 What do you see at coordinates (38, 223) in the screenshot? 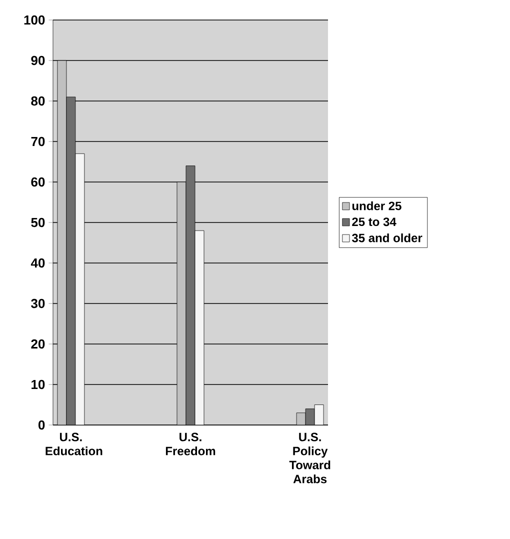
I see `y-tick-label: 50` at bounding box center [38, 223].